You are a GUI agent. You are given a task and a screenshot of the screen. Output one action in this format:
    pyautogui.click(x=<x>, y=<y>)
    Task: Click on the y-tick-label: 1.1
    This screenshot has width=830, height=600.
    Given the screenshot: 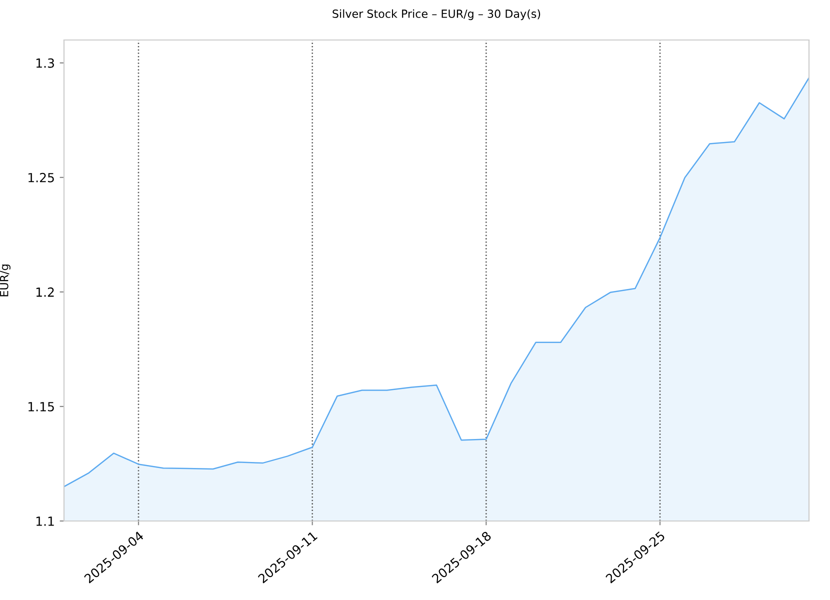 What is the action you would take?
    pyautogui.click(x=45, y=521)
    